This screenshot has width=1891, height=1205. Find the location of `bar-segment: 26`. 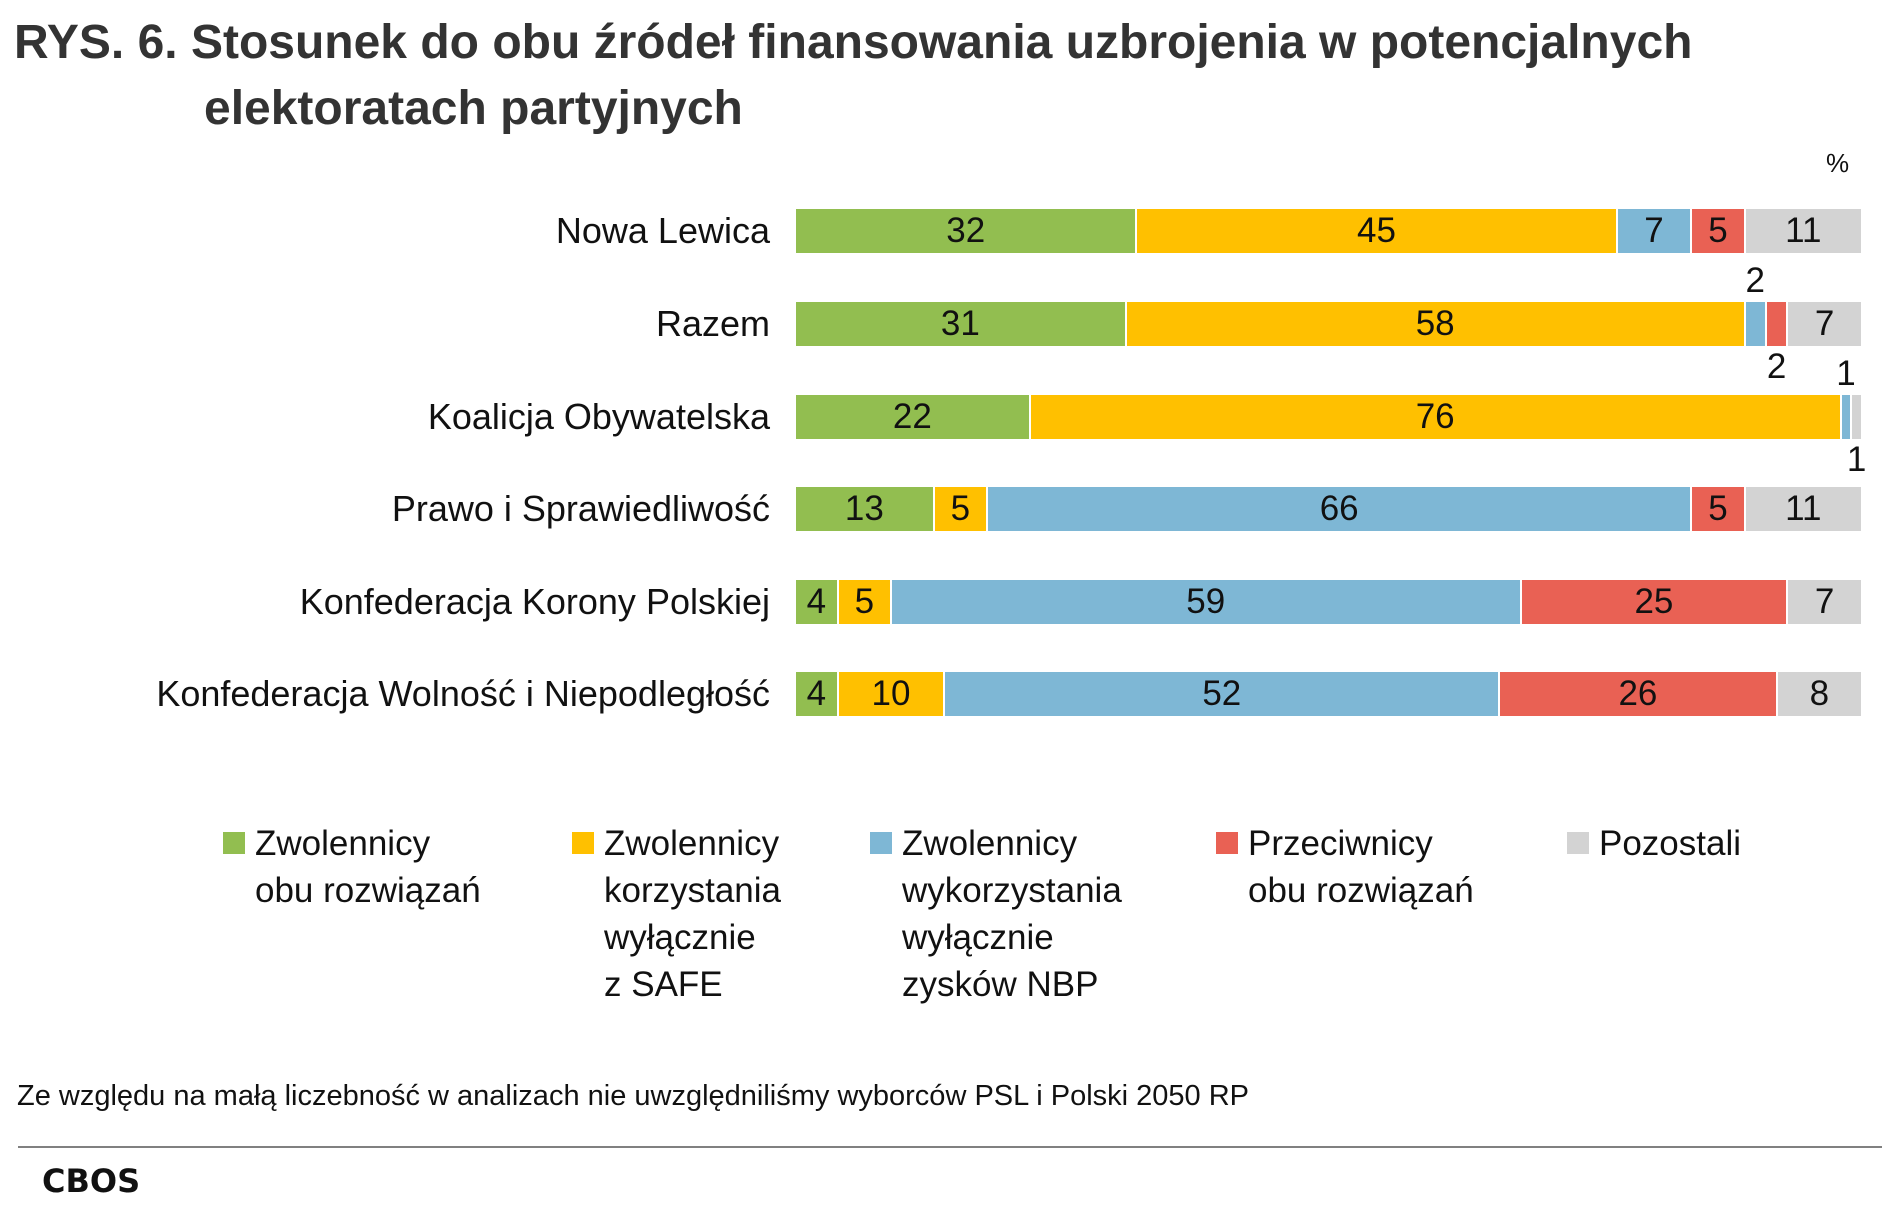

bar-segment: 26 is located at coordinates (1639, 694).